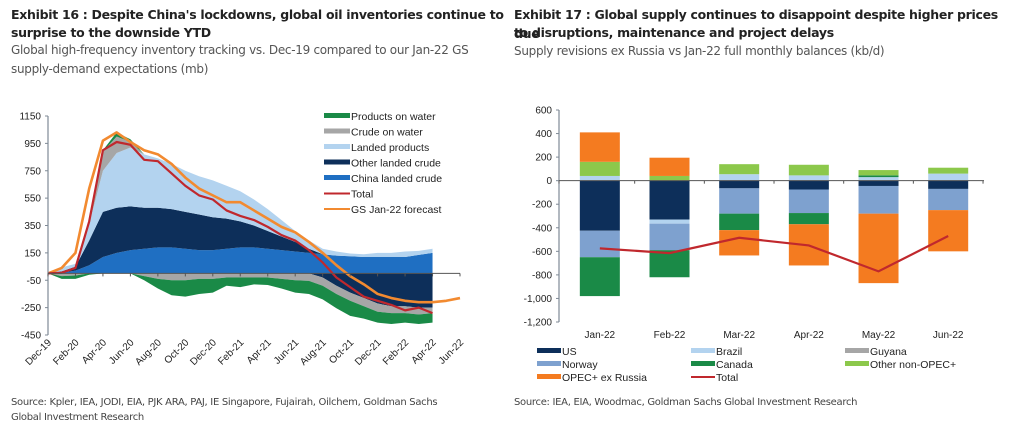  I want to click on area-products-on-water-neg, so click(240, 299).